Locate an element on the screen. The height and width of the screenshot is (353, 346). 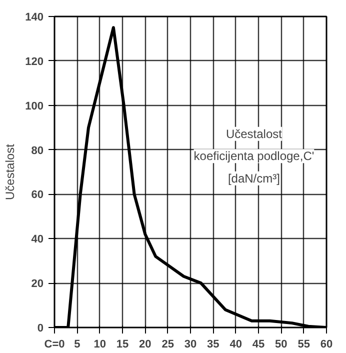
x-tick-label: 45 is located at coordinates (258, 344).